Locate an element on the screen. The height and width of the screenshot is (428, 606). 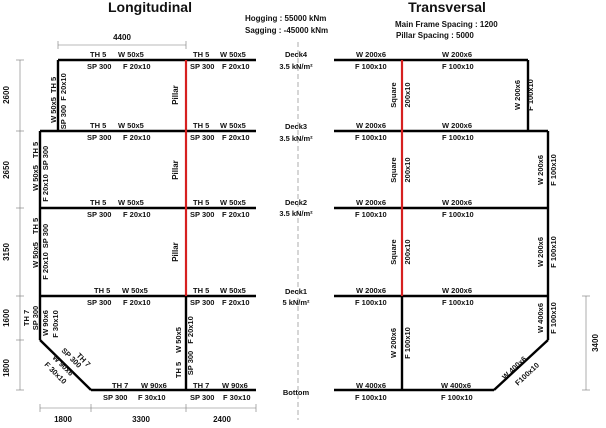
dim-left-deck4: 2600 is located at coordinates (6, 95).